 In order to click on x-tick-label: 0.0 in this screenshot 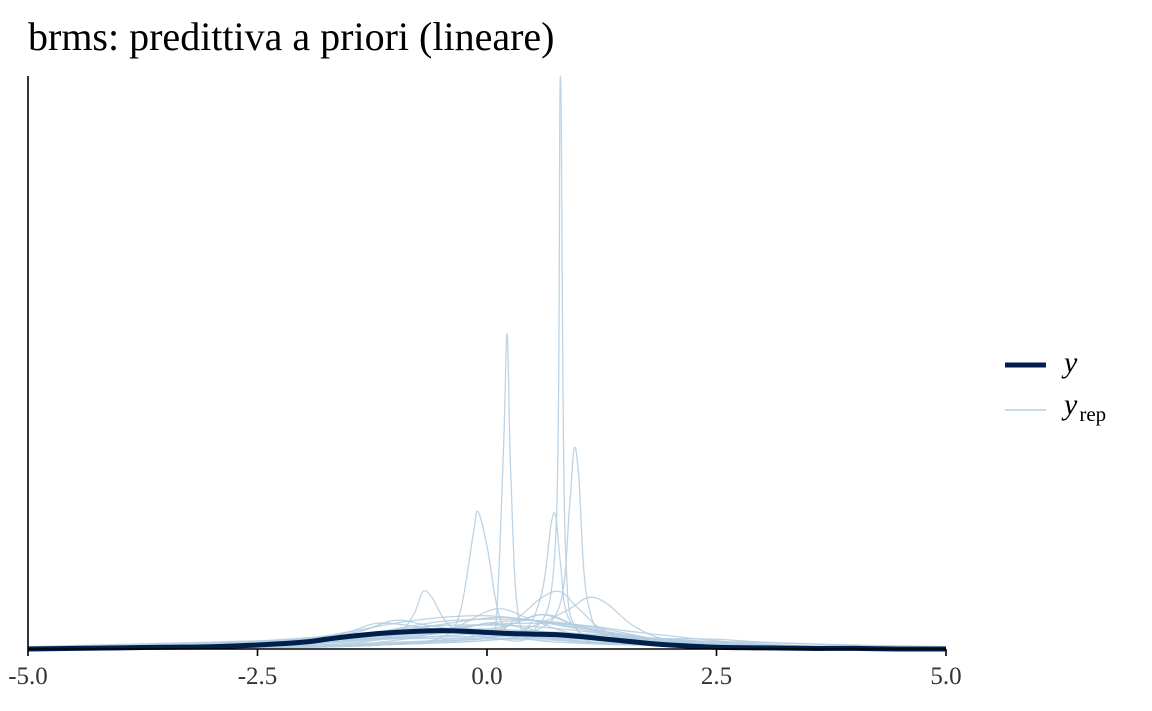, I will do `click(486, 676)`.